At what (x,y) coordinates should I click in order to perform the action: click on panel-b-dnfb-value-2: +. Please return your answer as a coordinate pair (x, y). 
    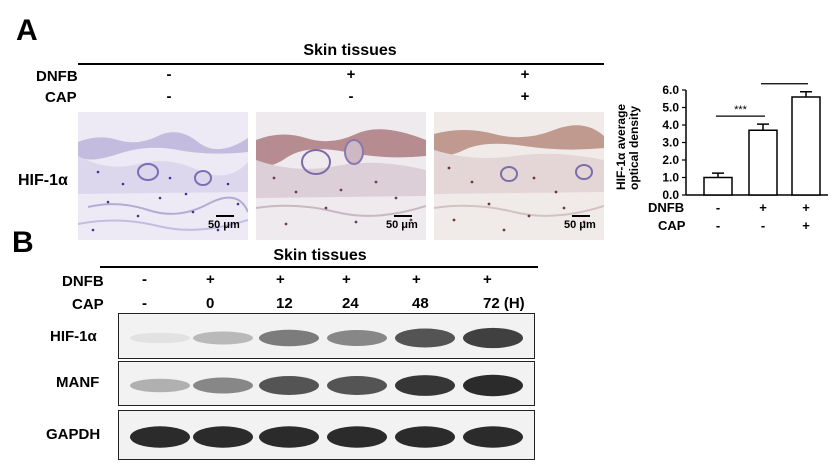
    Looking at the image, I should click on (280, 279).